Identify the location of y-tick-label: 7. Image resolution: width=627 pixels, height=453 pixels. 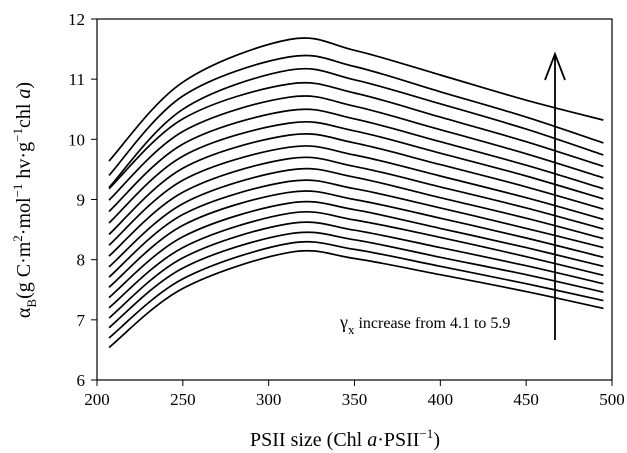
(81, 320).